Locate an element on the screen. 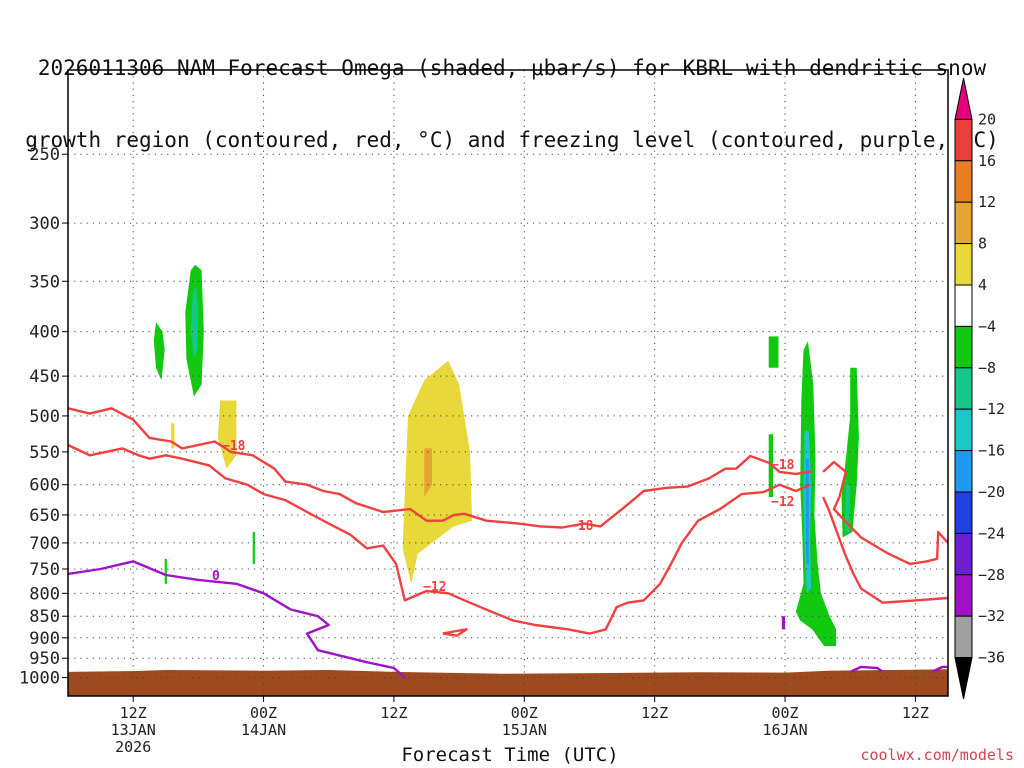 This screenshot has width=1024, height=768. dgz-label-mid: −18 is located at coordinates (582, 526).